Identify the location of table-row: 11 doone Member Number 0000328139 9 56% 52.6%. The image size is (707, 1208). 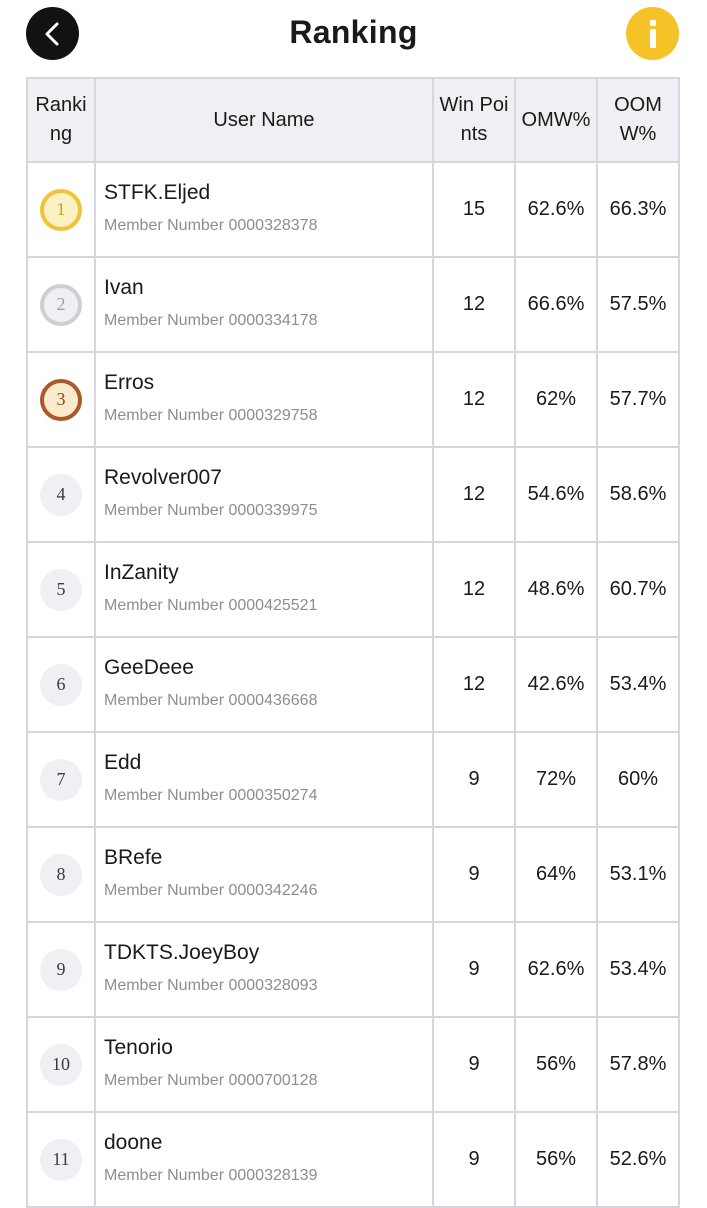
(353, 1159).